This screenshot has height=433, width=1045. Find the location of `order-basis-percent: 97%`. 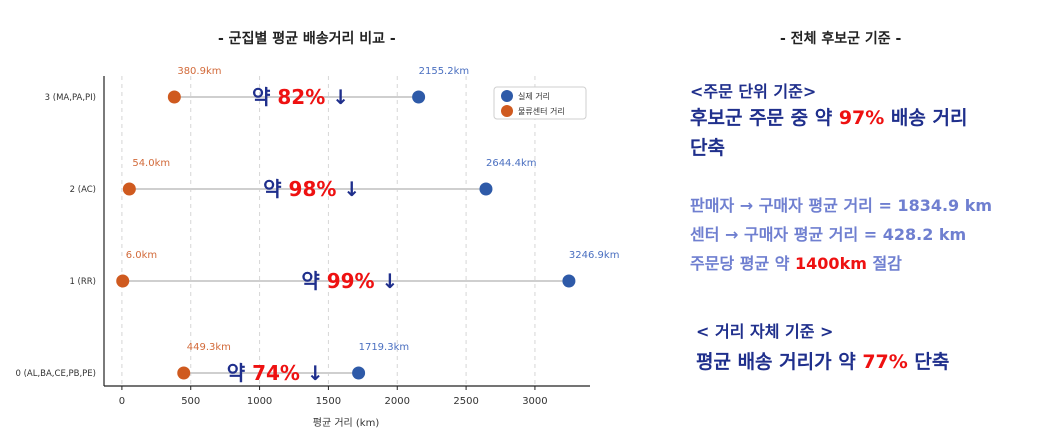

order-basis-percent: 97% is located at coordinates (861, 118).